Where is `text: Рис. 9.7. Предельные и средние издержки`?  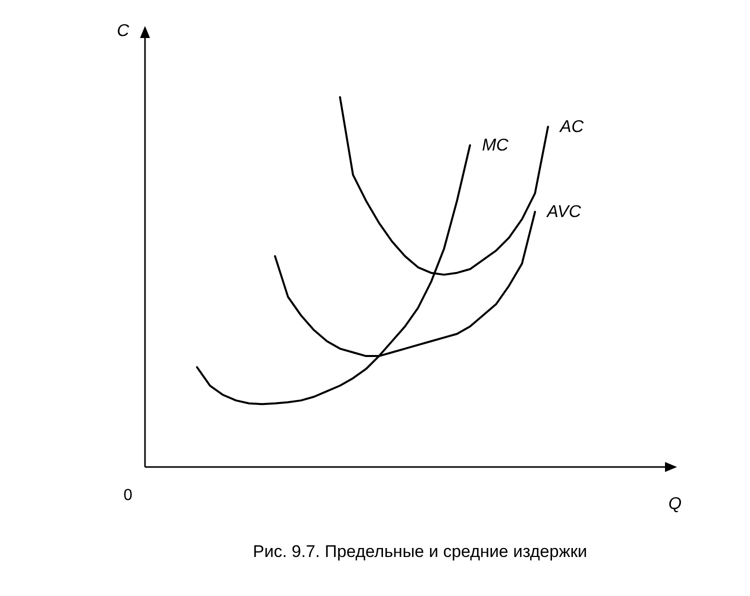 text: Рис. 9.7. Предельные и средние издержки is located at coordinates (420, 551).